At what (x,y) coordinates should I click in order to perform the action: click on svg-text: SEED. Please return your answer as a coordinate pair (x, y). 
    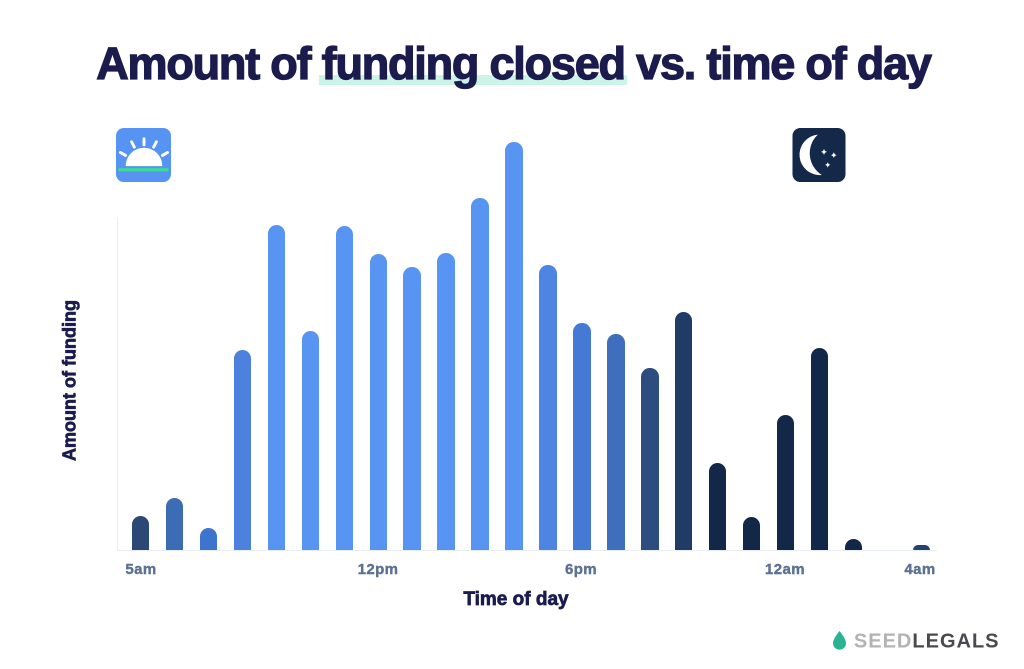
    Looking at the image, I should click on (883, 642).